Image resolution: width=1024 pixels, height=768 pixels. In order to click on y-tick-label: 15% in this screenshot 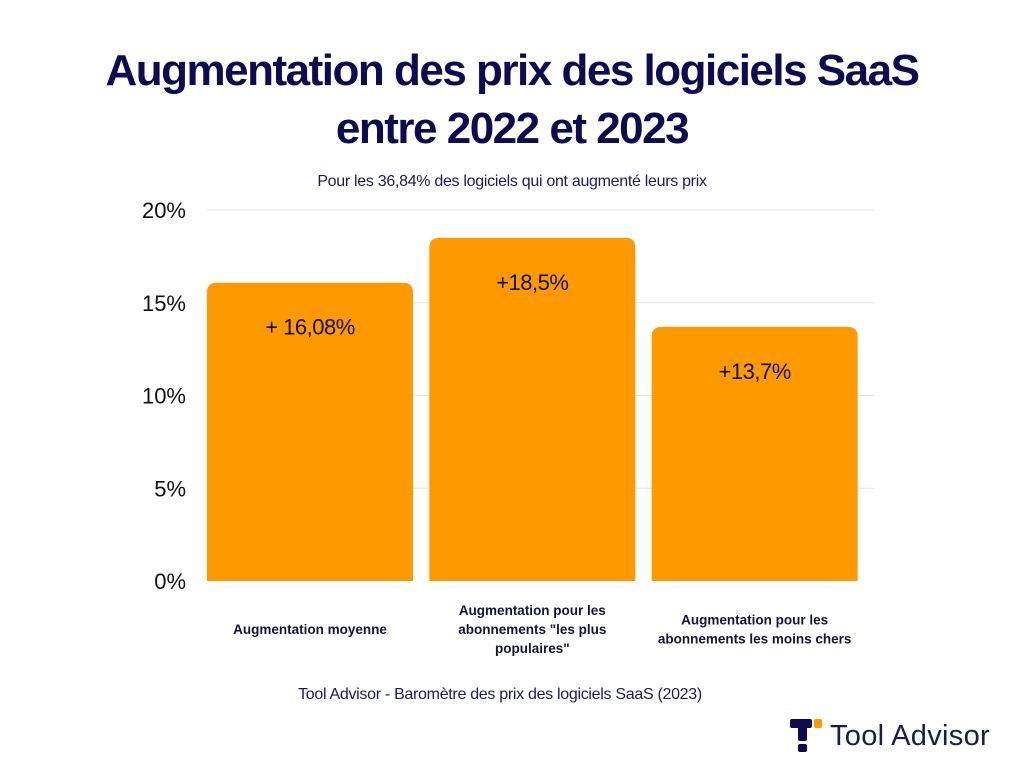, I will do `click(164, 303)`.